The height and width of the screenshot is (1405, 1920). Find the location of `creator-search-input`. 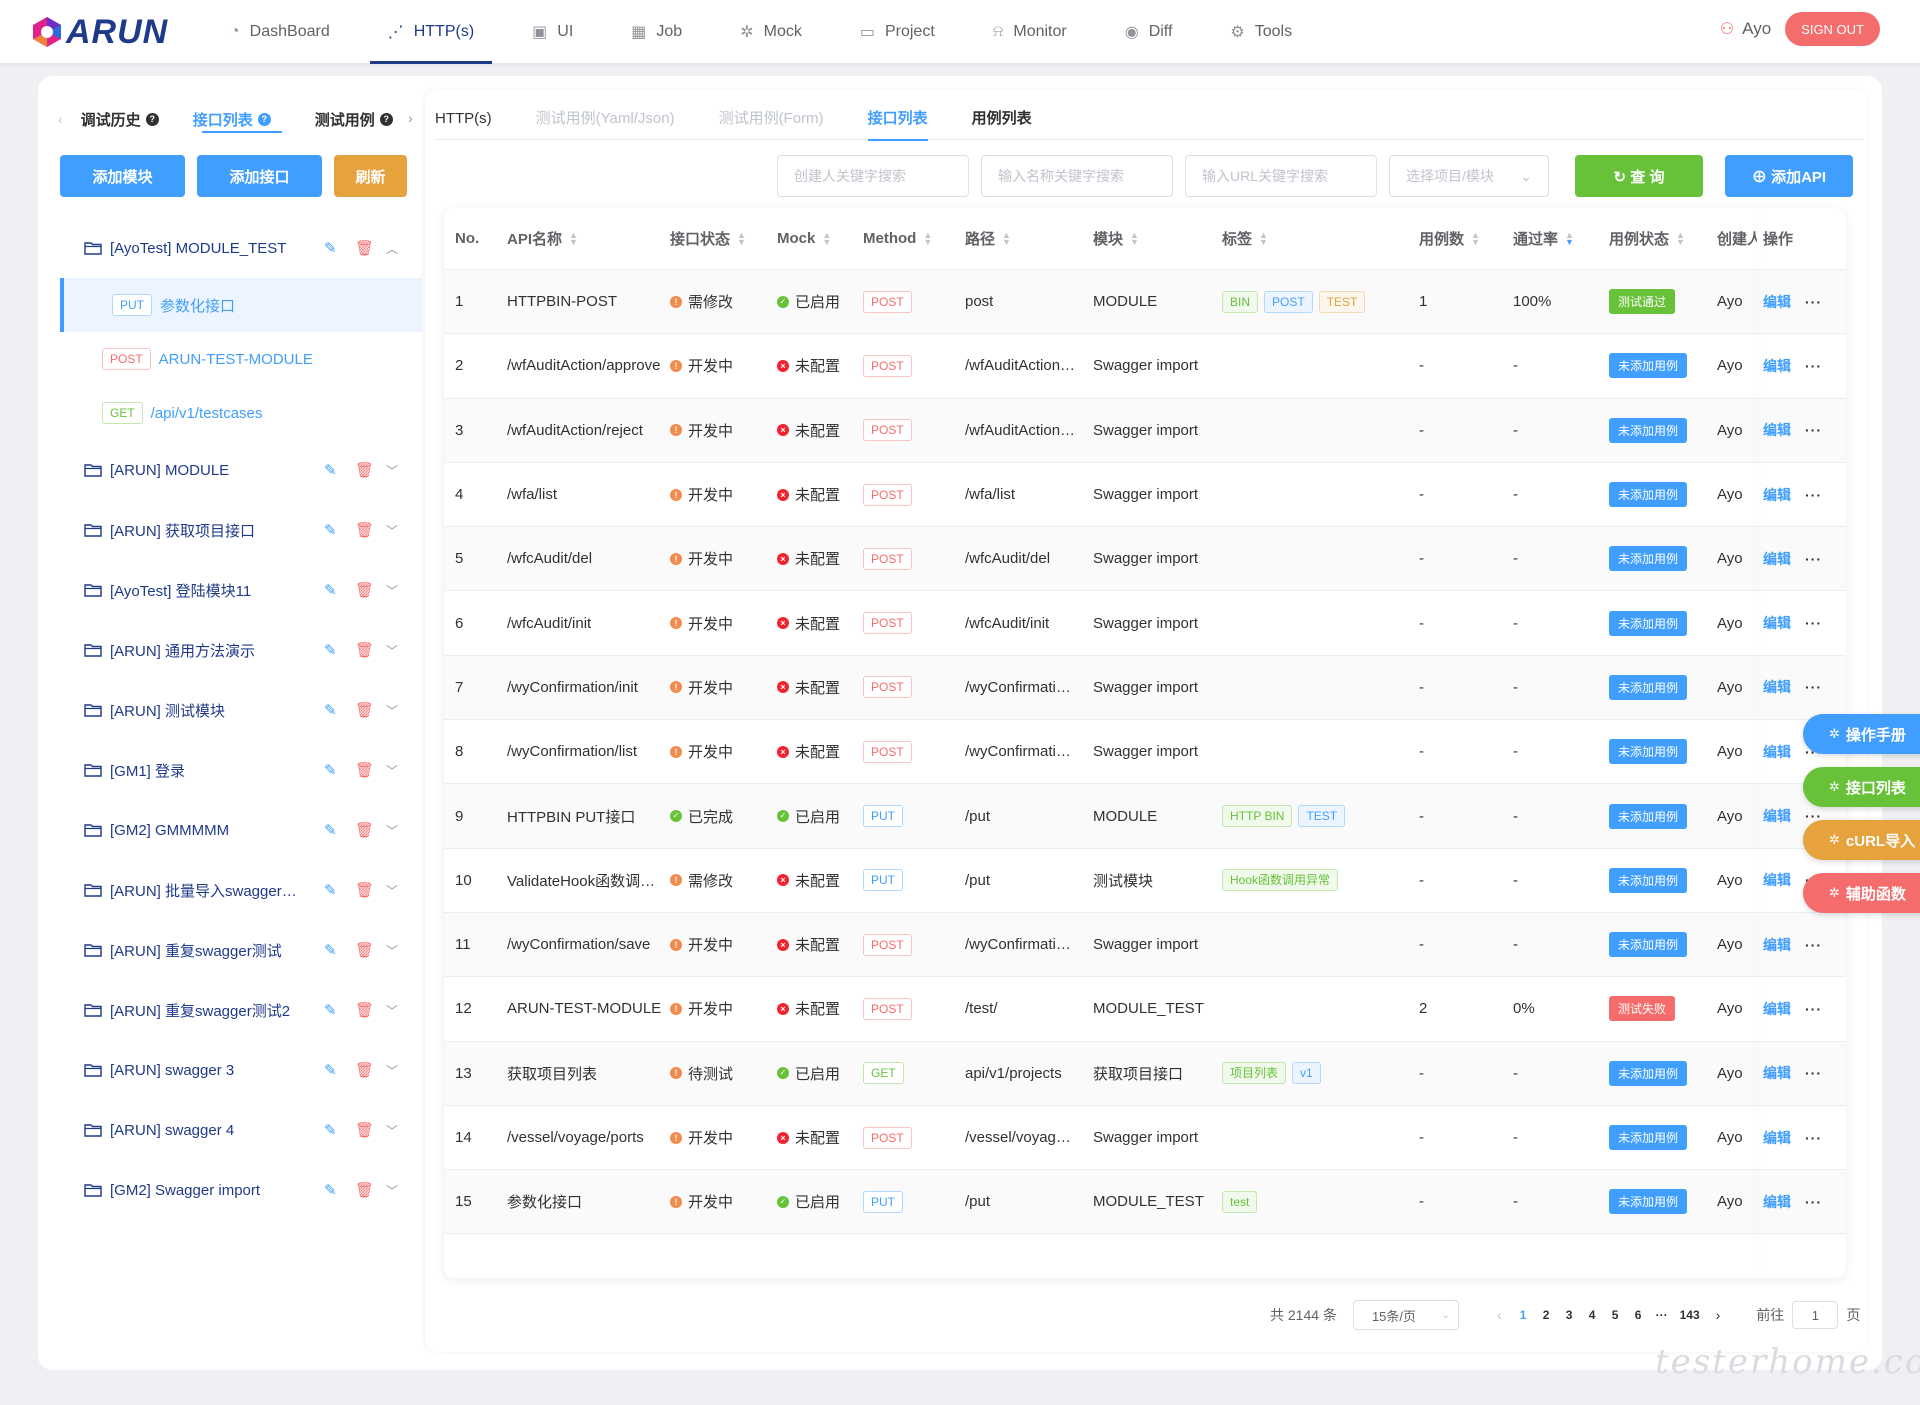

creator-search-input is located at coordinates (873, 176).